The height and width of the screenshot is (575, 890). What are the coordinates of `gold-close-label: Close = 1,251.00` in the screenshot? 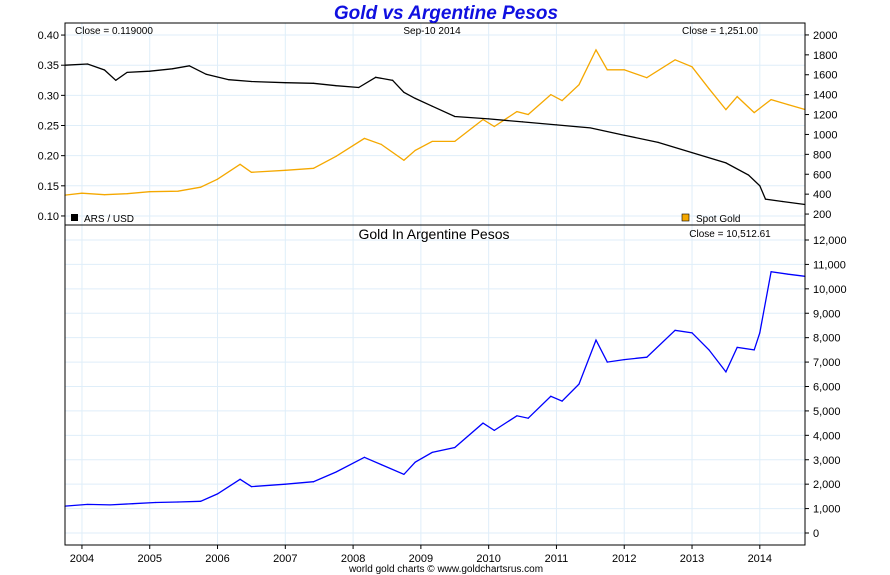 It's located at (720, 31).